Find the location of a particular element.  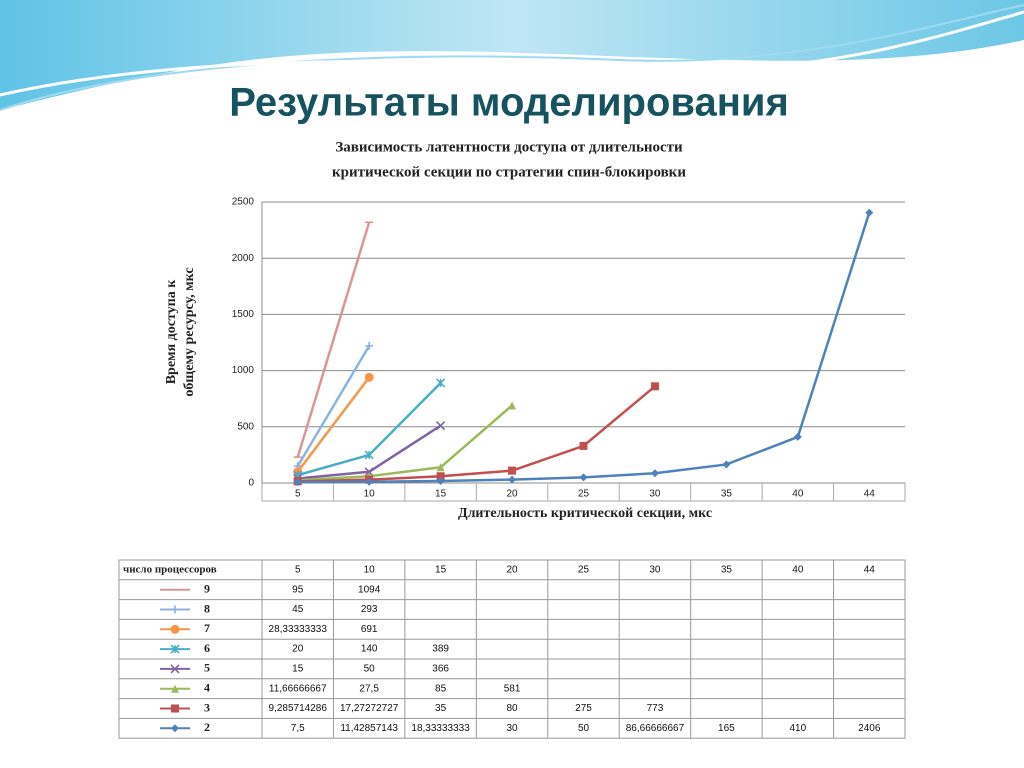

table-cell: 28,33333333 is located at coordinates (298, 629).